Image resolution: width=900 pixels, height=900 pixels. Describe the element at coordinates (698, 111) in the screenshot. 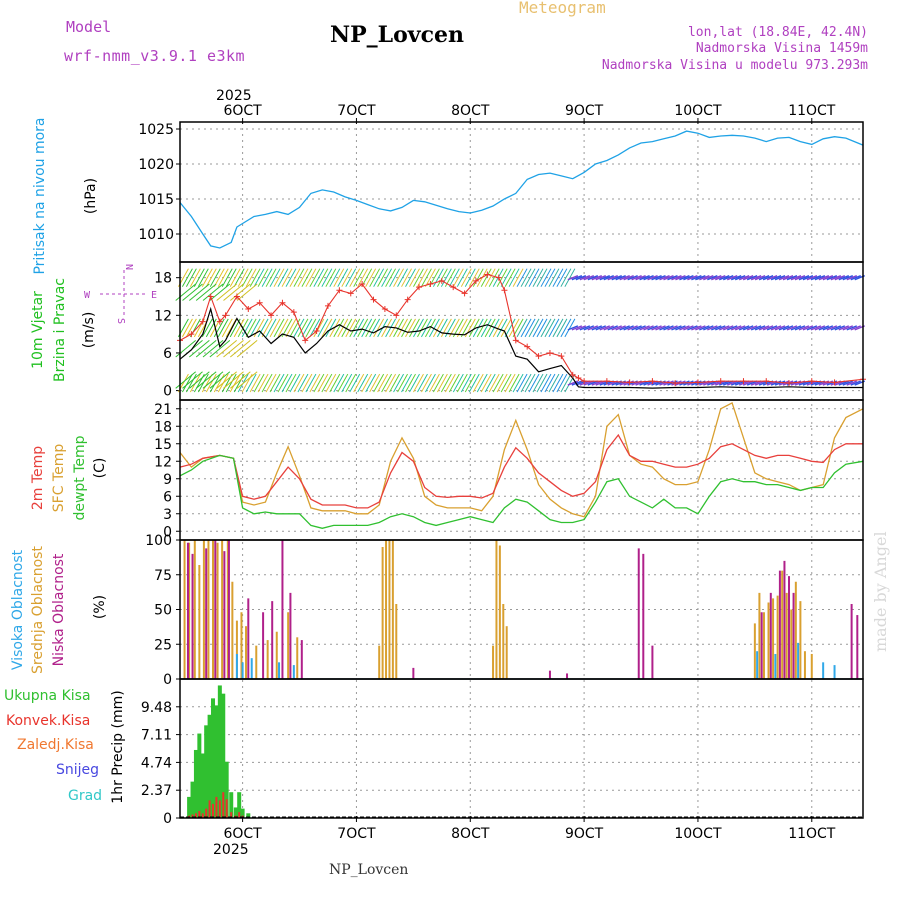

I see `top-tick-label: 10OCT` at that location.